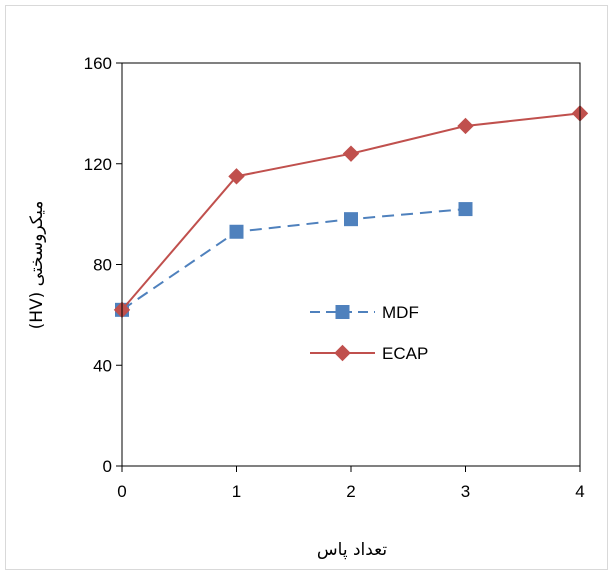 The width and height of the screenshot is (615, 576). I want to click on x-tick-label-1: 1, so click(236, 491).